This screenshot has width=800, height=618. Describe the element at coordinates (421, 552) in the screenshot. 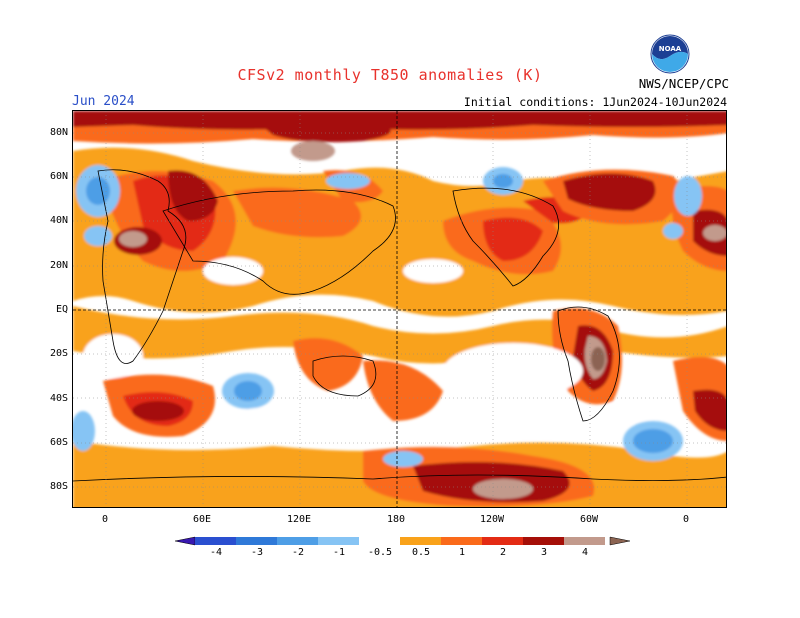

I see `colorbar-label: 0.5` at that location.